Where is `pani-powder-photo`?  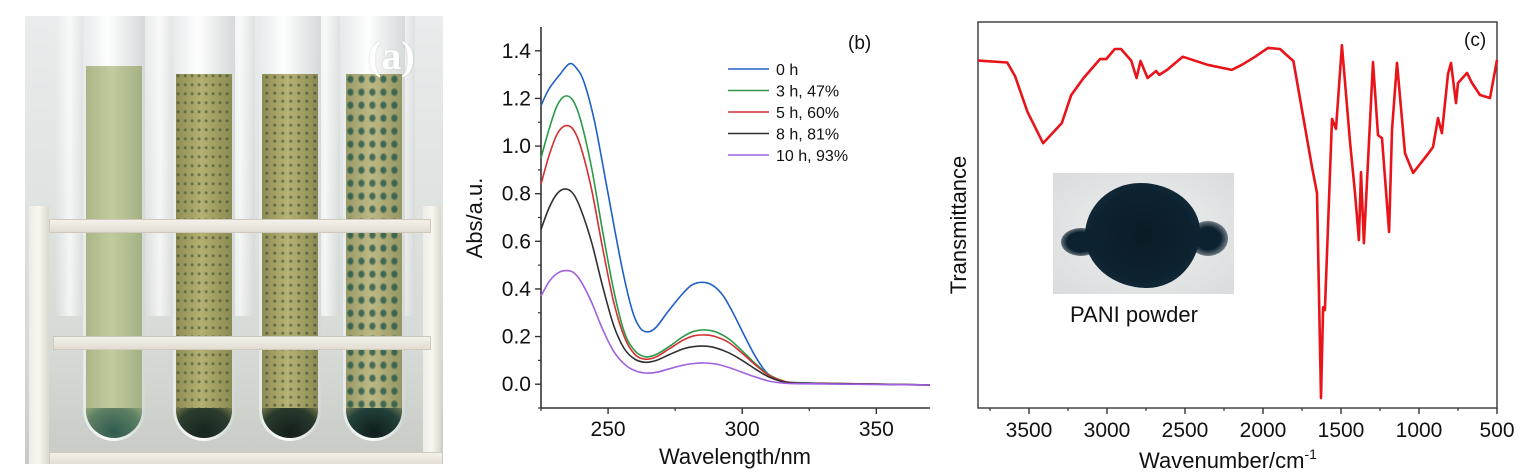
pani-powder-photo is located at coordinates (1143, 233).